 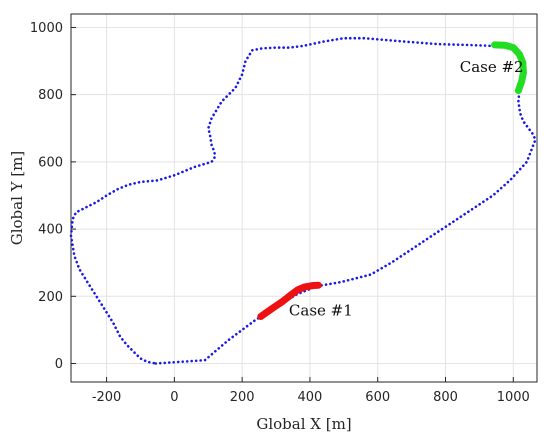 I want to click on y-tick-label: 400, so click(x=50, y=230).